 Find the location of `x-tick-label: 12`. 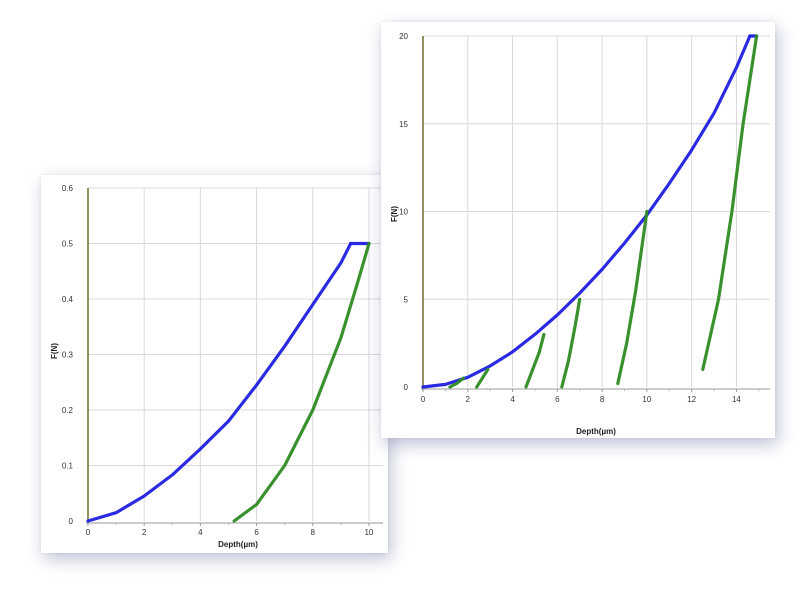

x-tick-label: 12 is located at coordinates (691, 399).